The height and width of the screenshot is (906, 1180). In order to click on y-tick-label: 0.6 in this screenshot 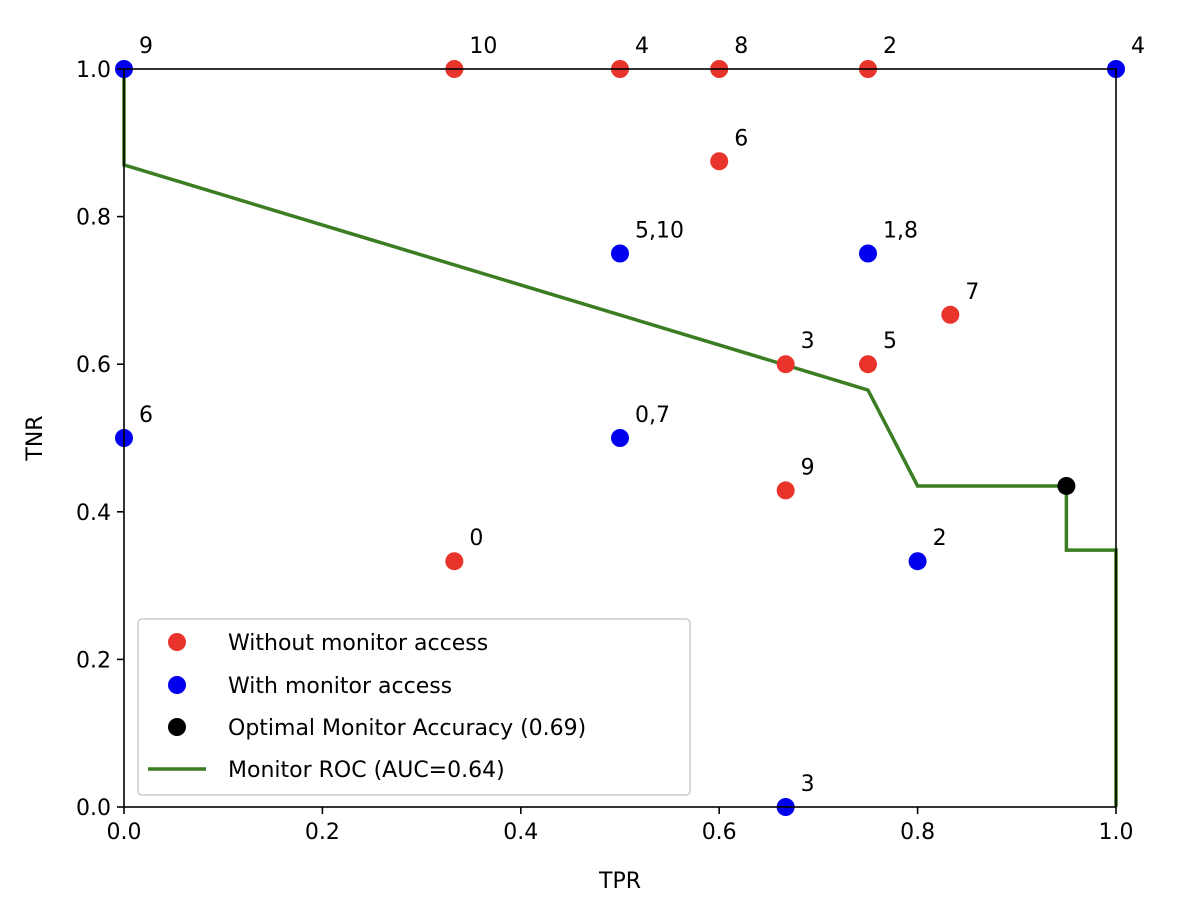, I will do `click(93, 365)`.